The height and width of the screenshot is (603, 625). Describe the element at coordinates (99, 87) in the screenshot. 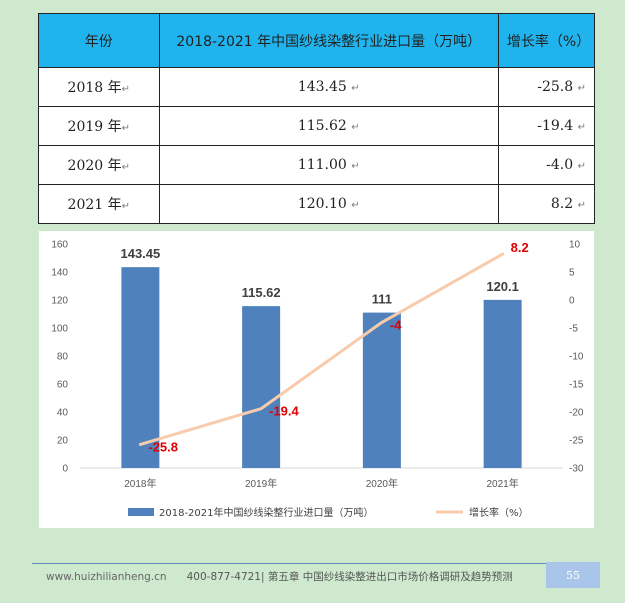

I see `cell-year: 2018 年↵` at that location.